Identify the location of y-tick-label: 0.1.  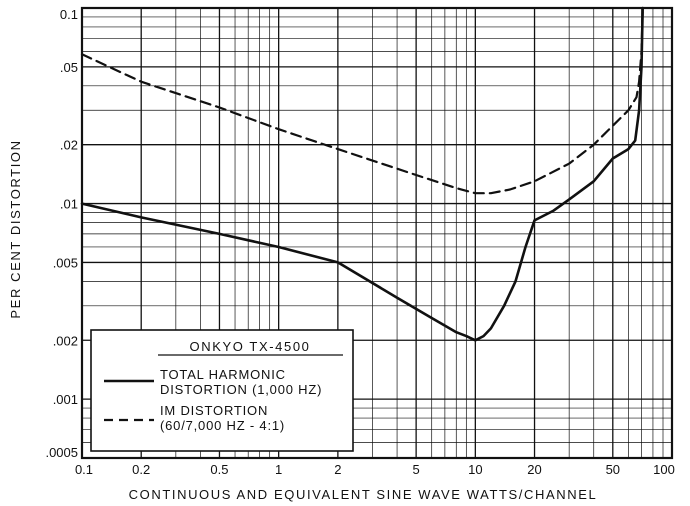
(69, 14).